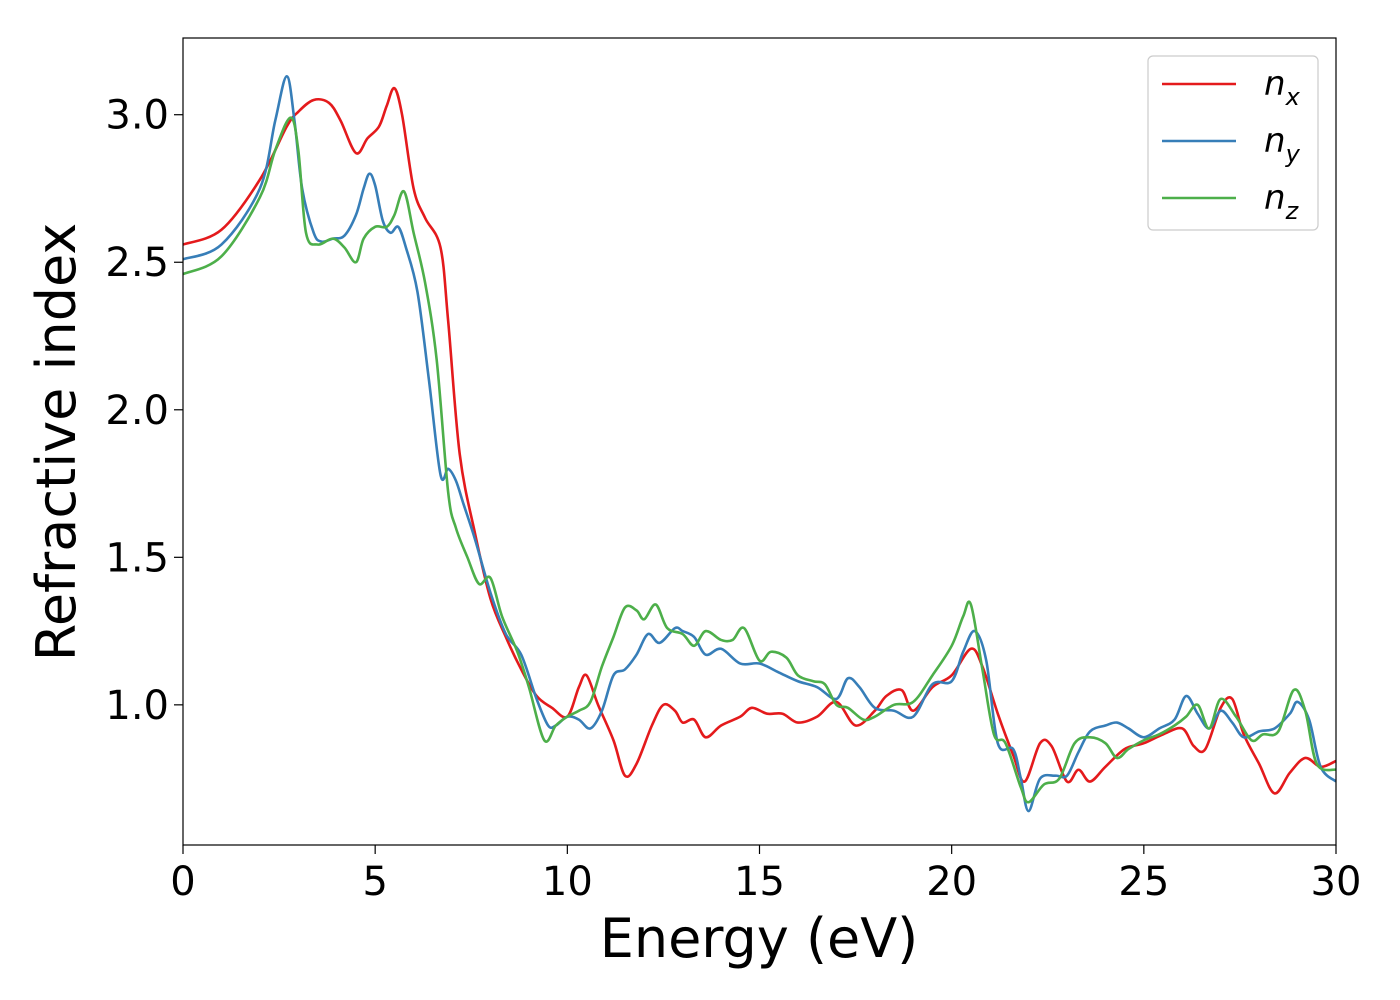  Describe the element at coordinates (951, 882) in the screenshot. I see `x-tick-label: 20` at that location.